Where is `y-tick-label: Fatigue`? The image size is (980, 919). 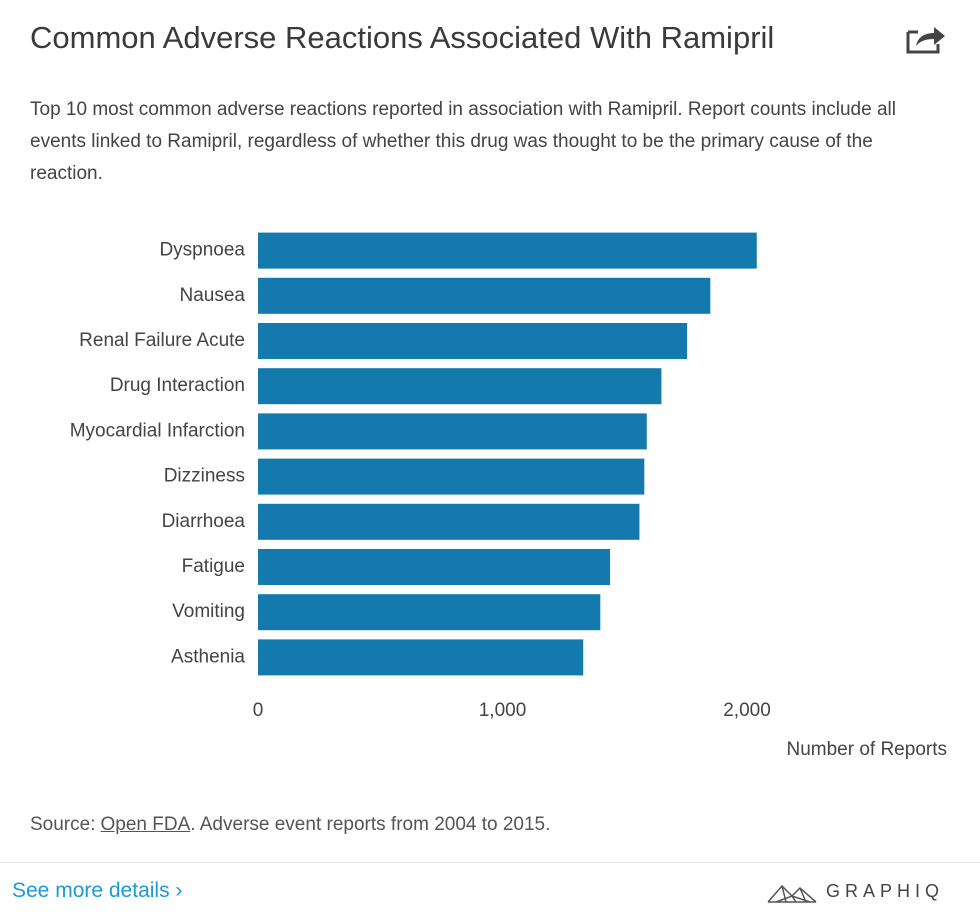 y-tick-label: Fatigue is located at coordinates (213, 566).